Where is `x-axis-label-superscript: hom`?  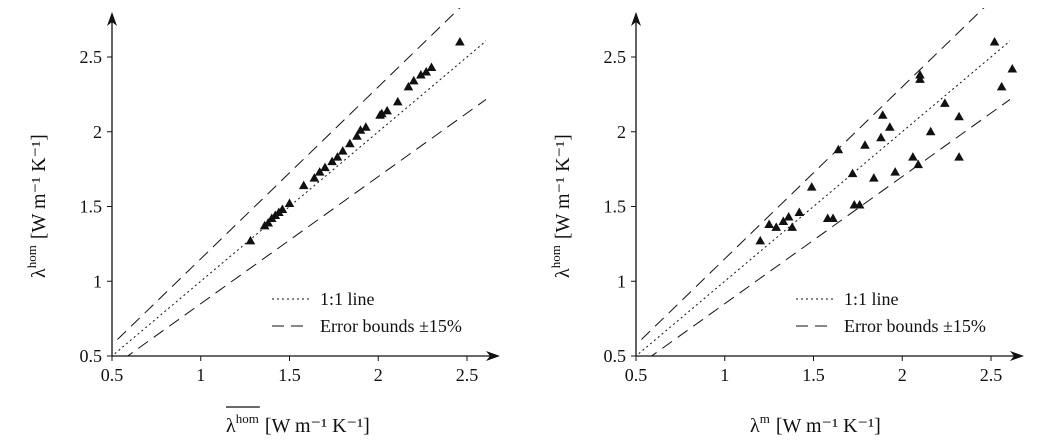 x-axis-label-superscript: hom is located at coordinates (247, 418).